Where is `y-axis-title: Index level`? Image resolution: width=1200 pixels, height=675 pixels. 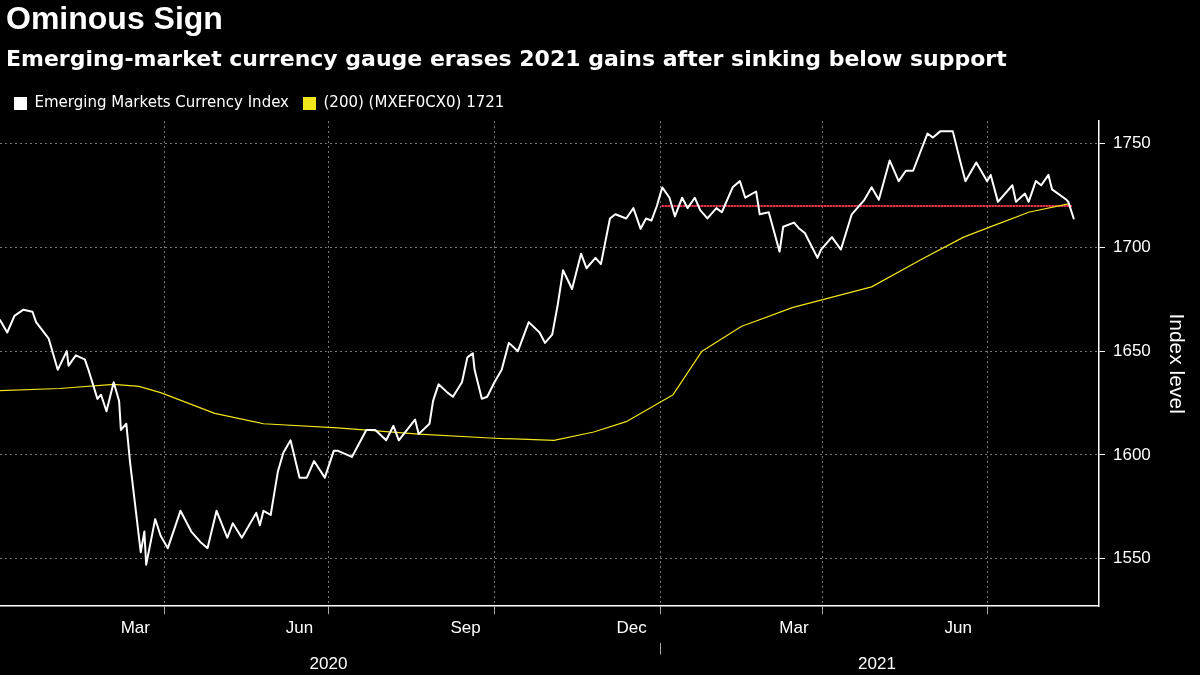
y-axis-title: Index level is located at coordinates (1177, 363).